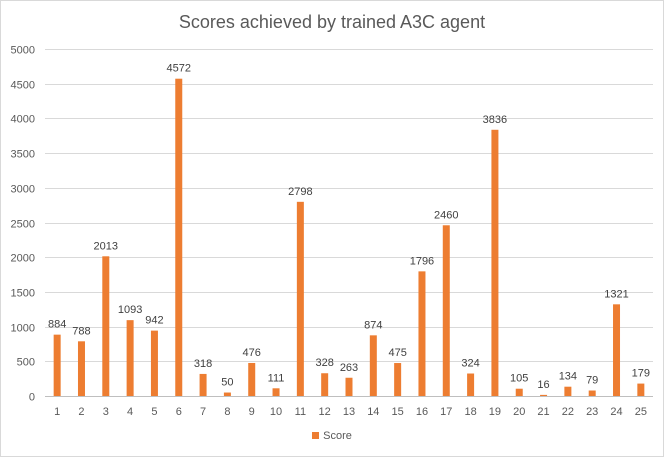 This screenshot has width=664, height=457. Describe the element at coordinates (519, 379) in the screenshot. I see `data-label: 105` at that location.